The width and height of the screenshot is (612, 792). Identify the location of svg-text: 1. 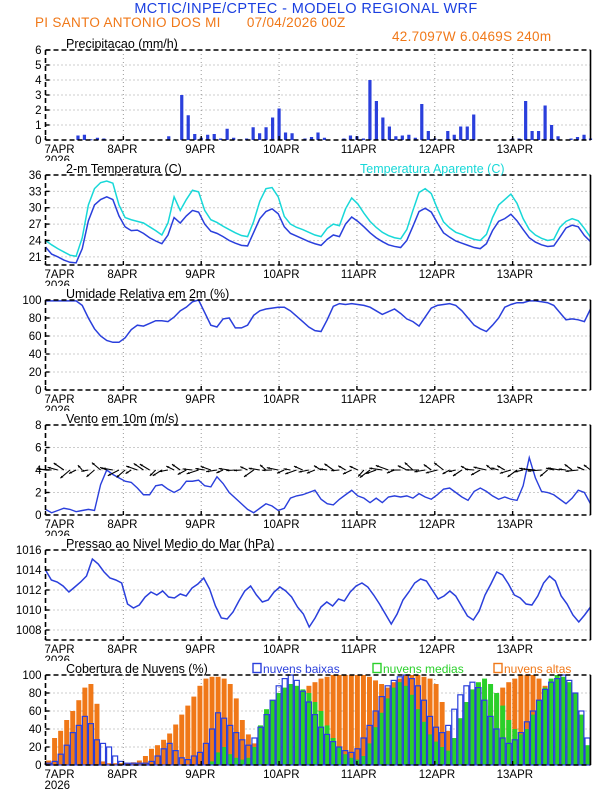
(38, 126).